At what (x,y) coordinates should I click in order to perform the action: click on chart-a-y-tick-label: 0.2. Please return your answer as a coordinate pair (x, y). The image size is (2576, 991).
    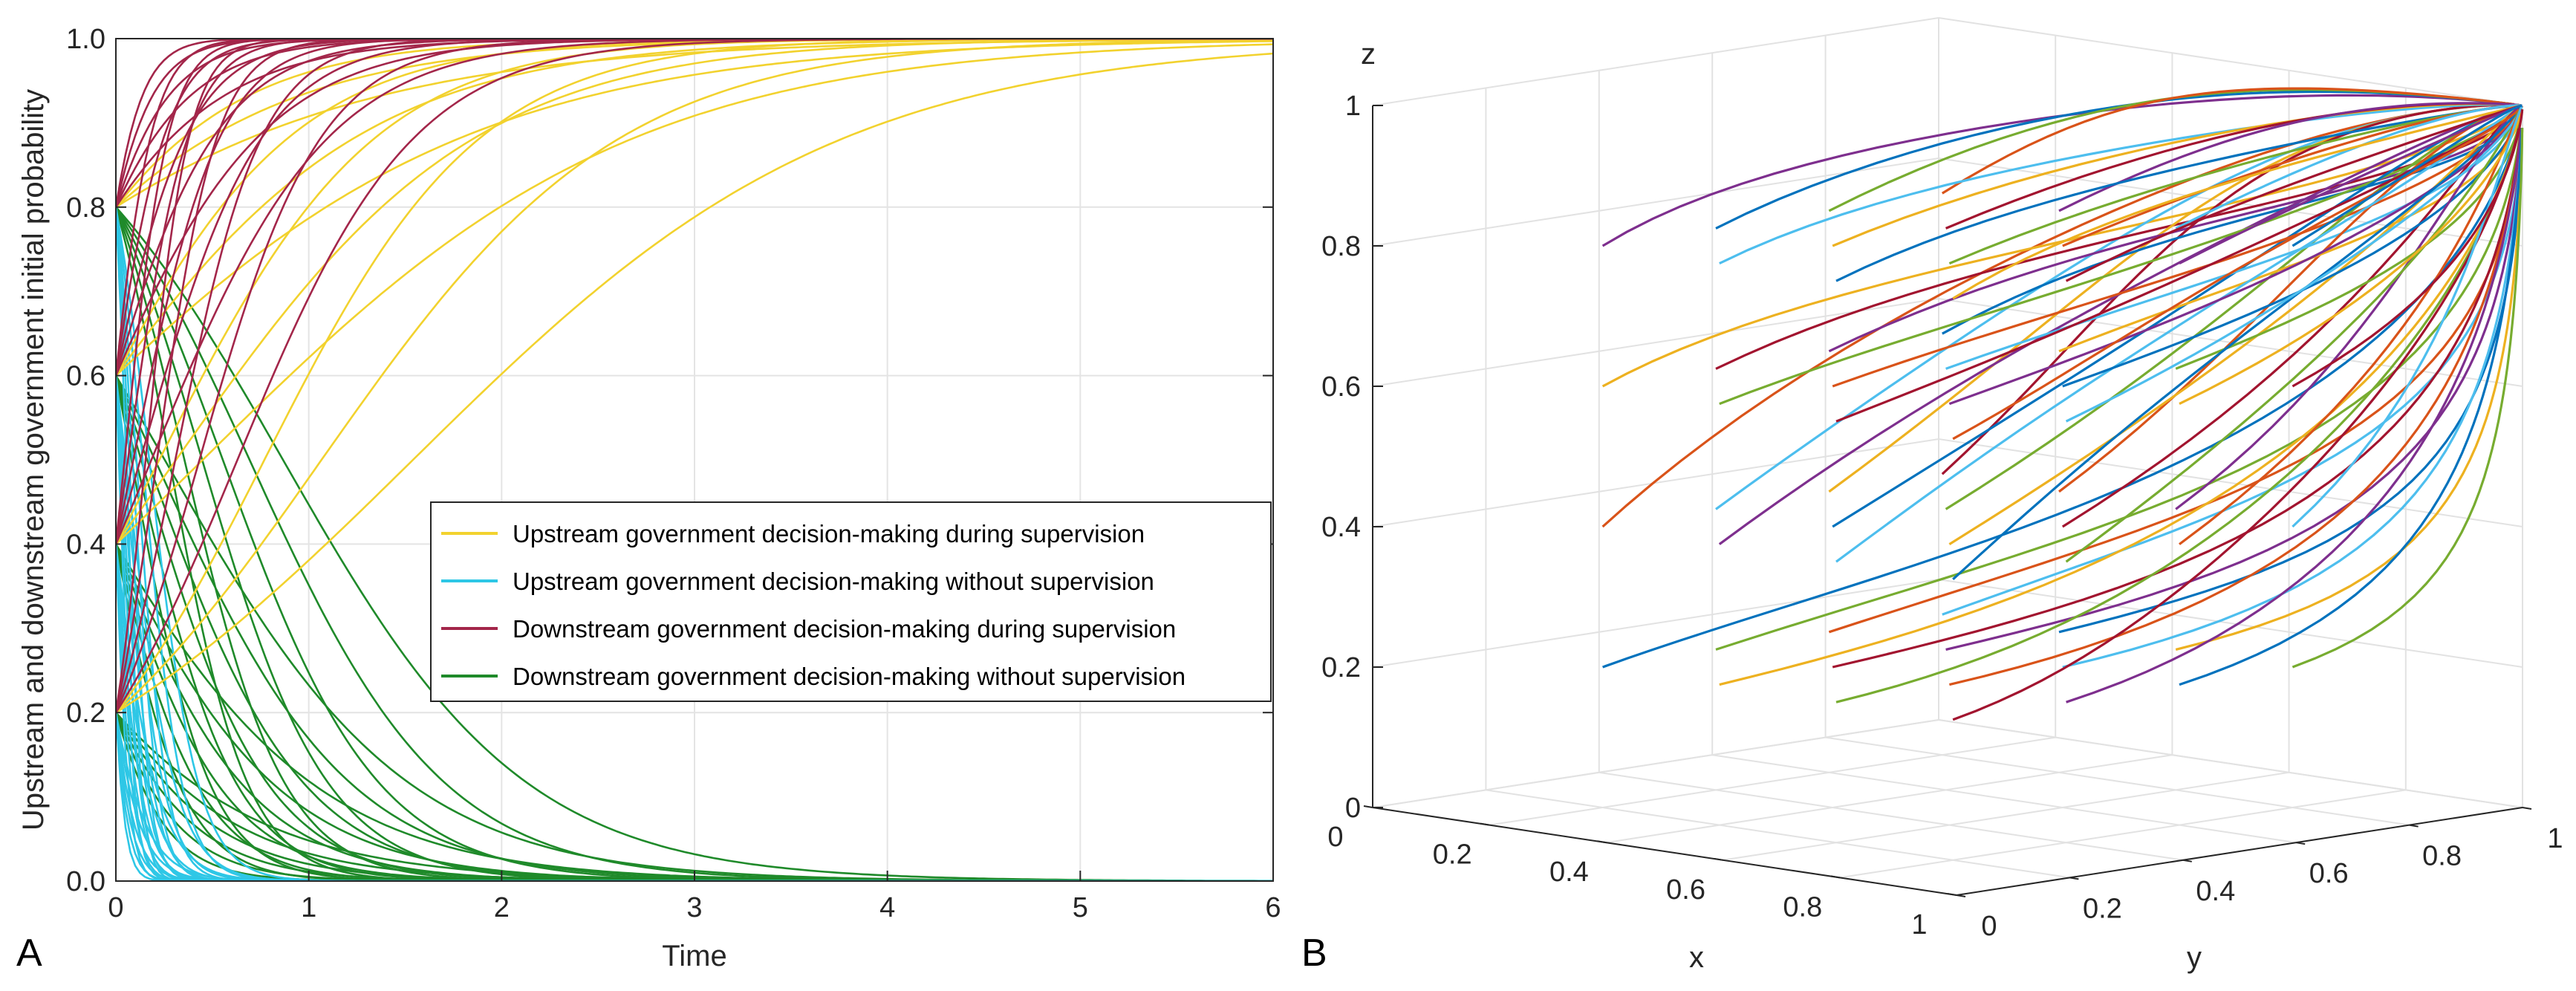
    Looking at the image, I should click on (85, 713).